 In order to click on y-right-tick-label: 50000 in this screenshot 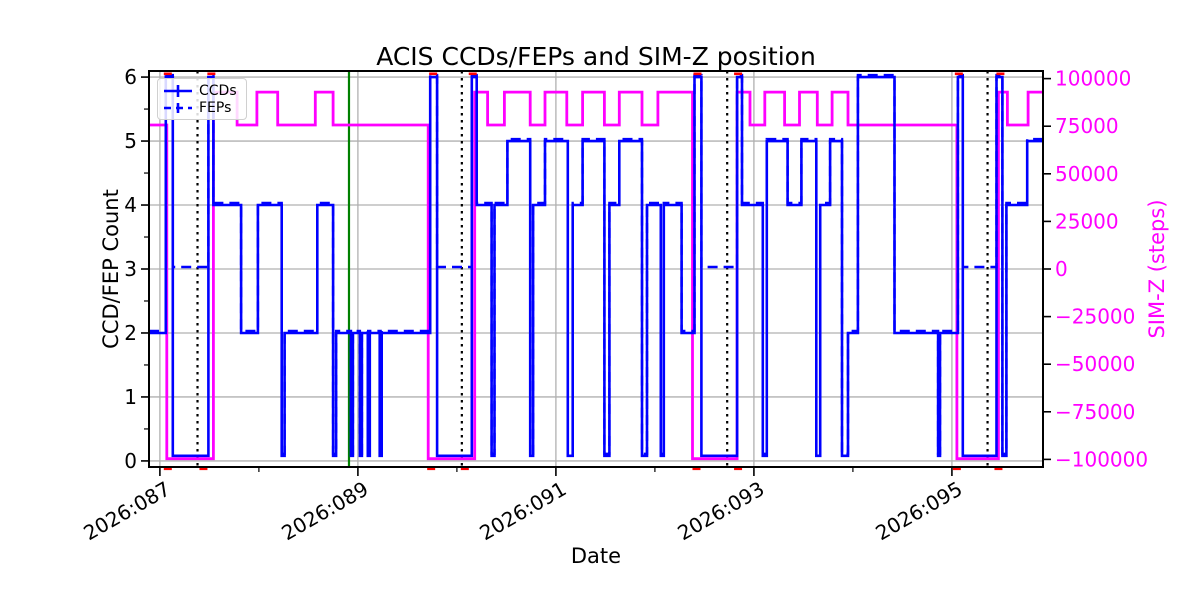, I will do `click(1087, 174)`.